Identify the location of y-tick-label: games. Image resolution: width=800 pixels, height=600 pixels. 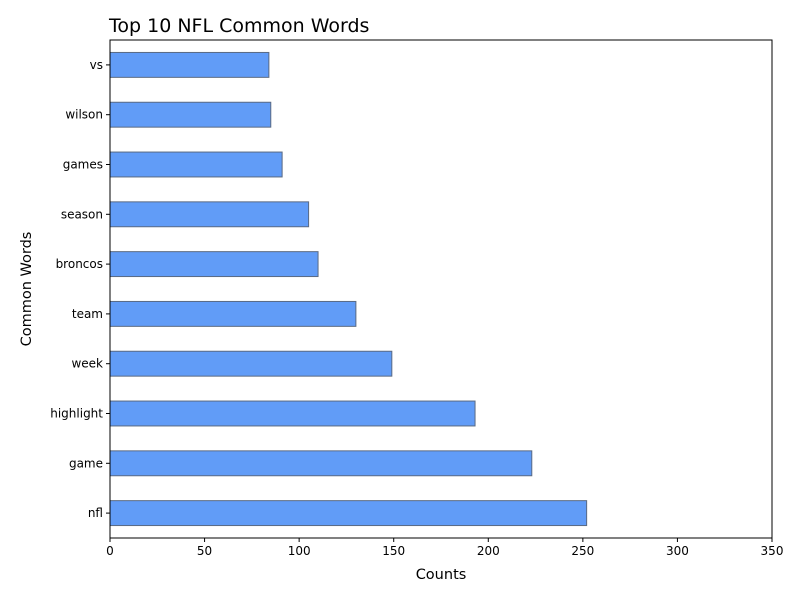
(83, 165).